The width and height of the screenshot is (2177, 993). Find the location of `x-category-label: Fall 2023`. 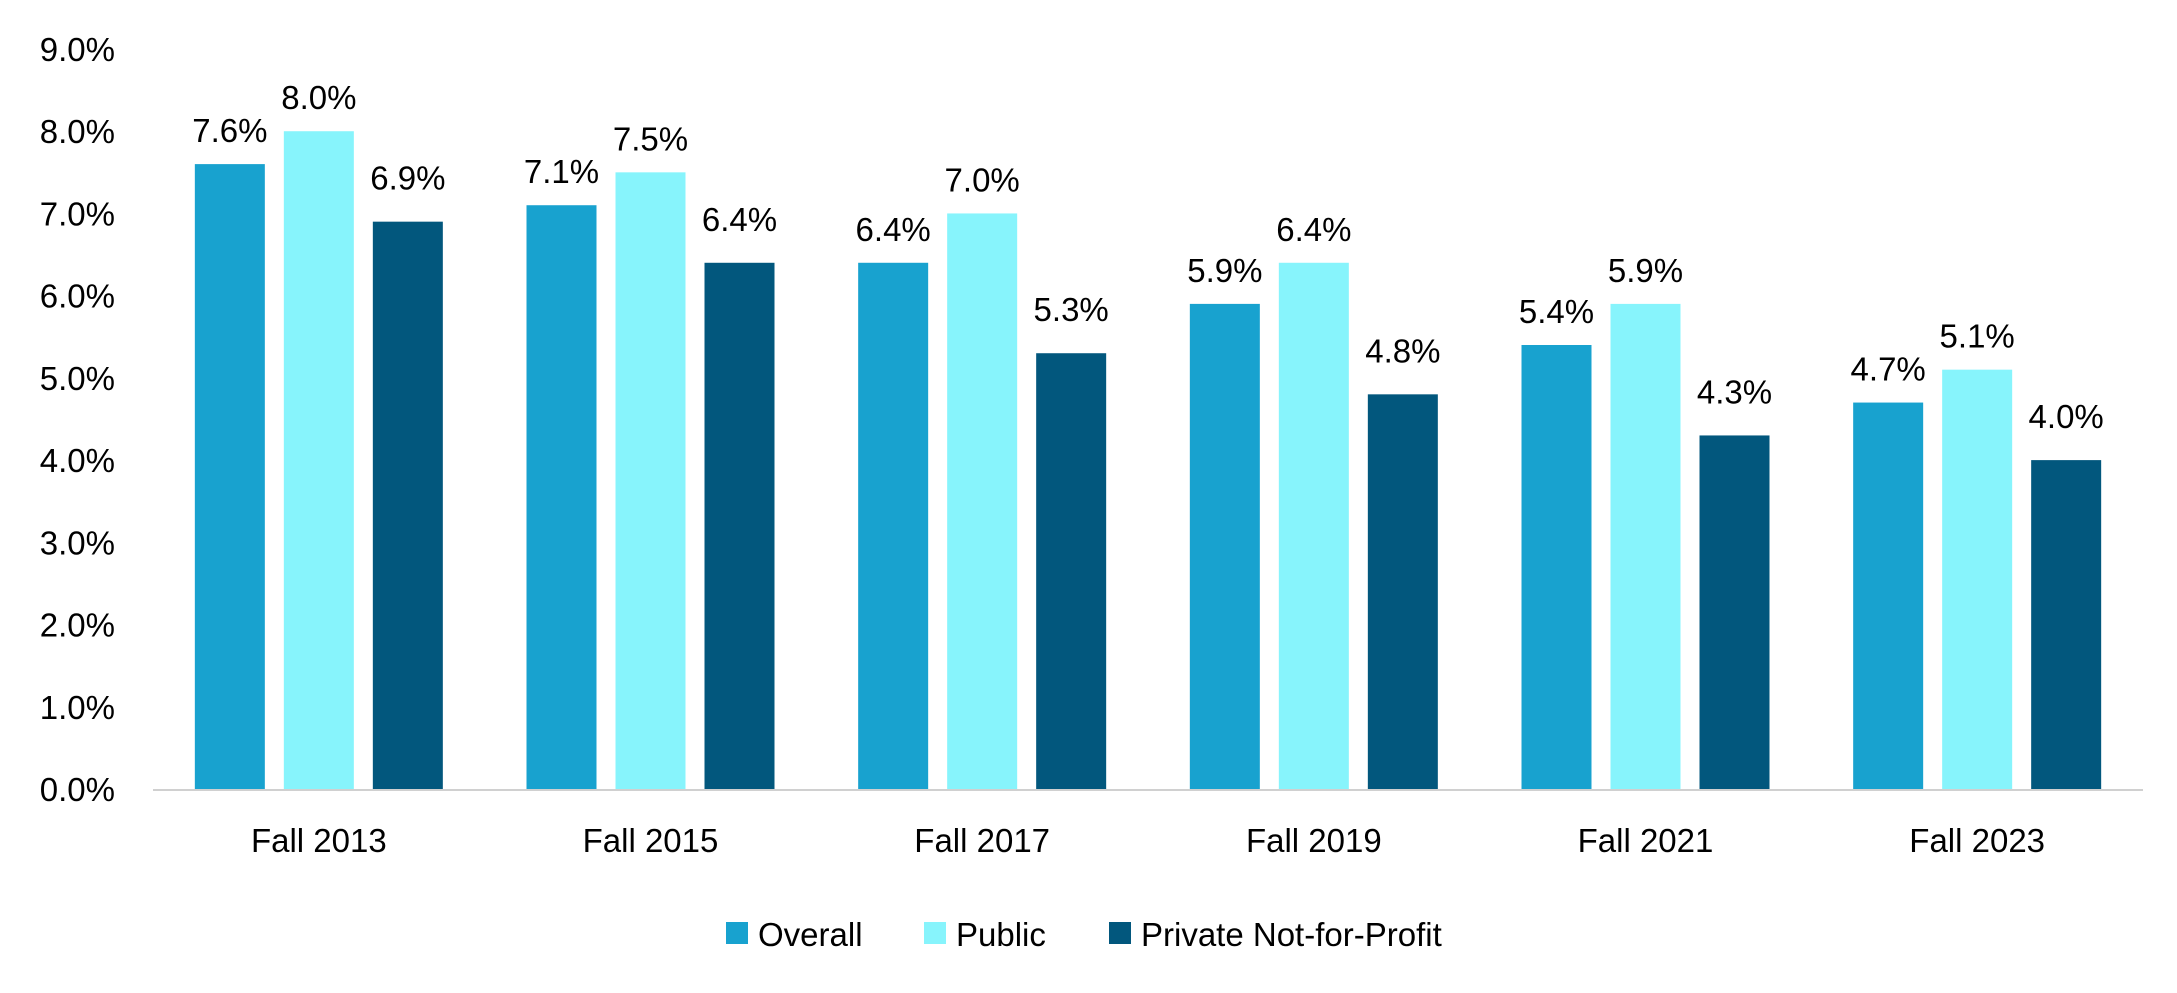

x-category-label: Fall 2023 is located at coordinates (1977, 840).